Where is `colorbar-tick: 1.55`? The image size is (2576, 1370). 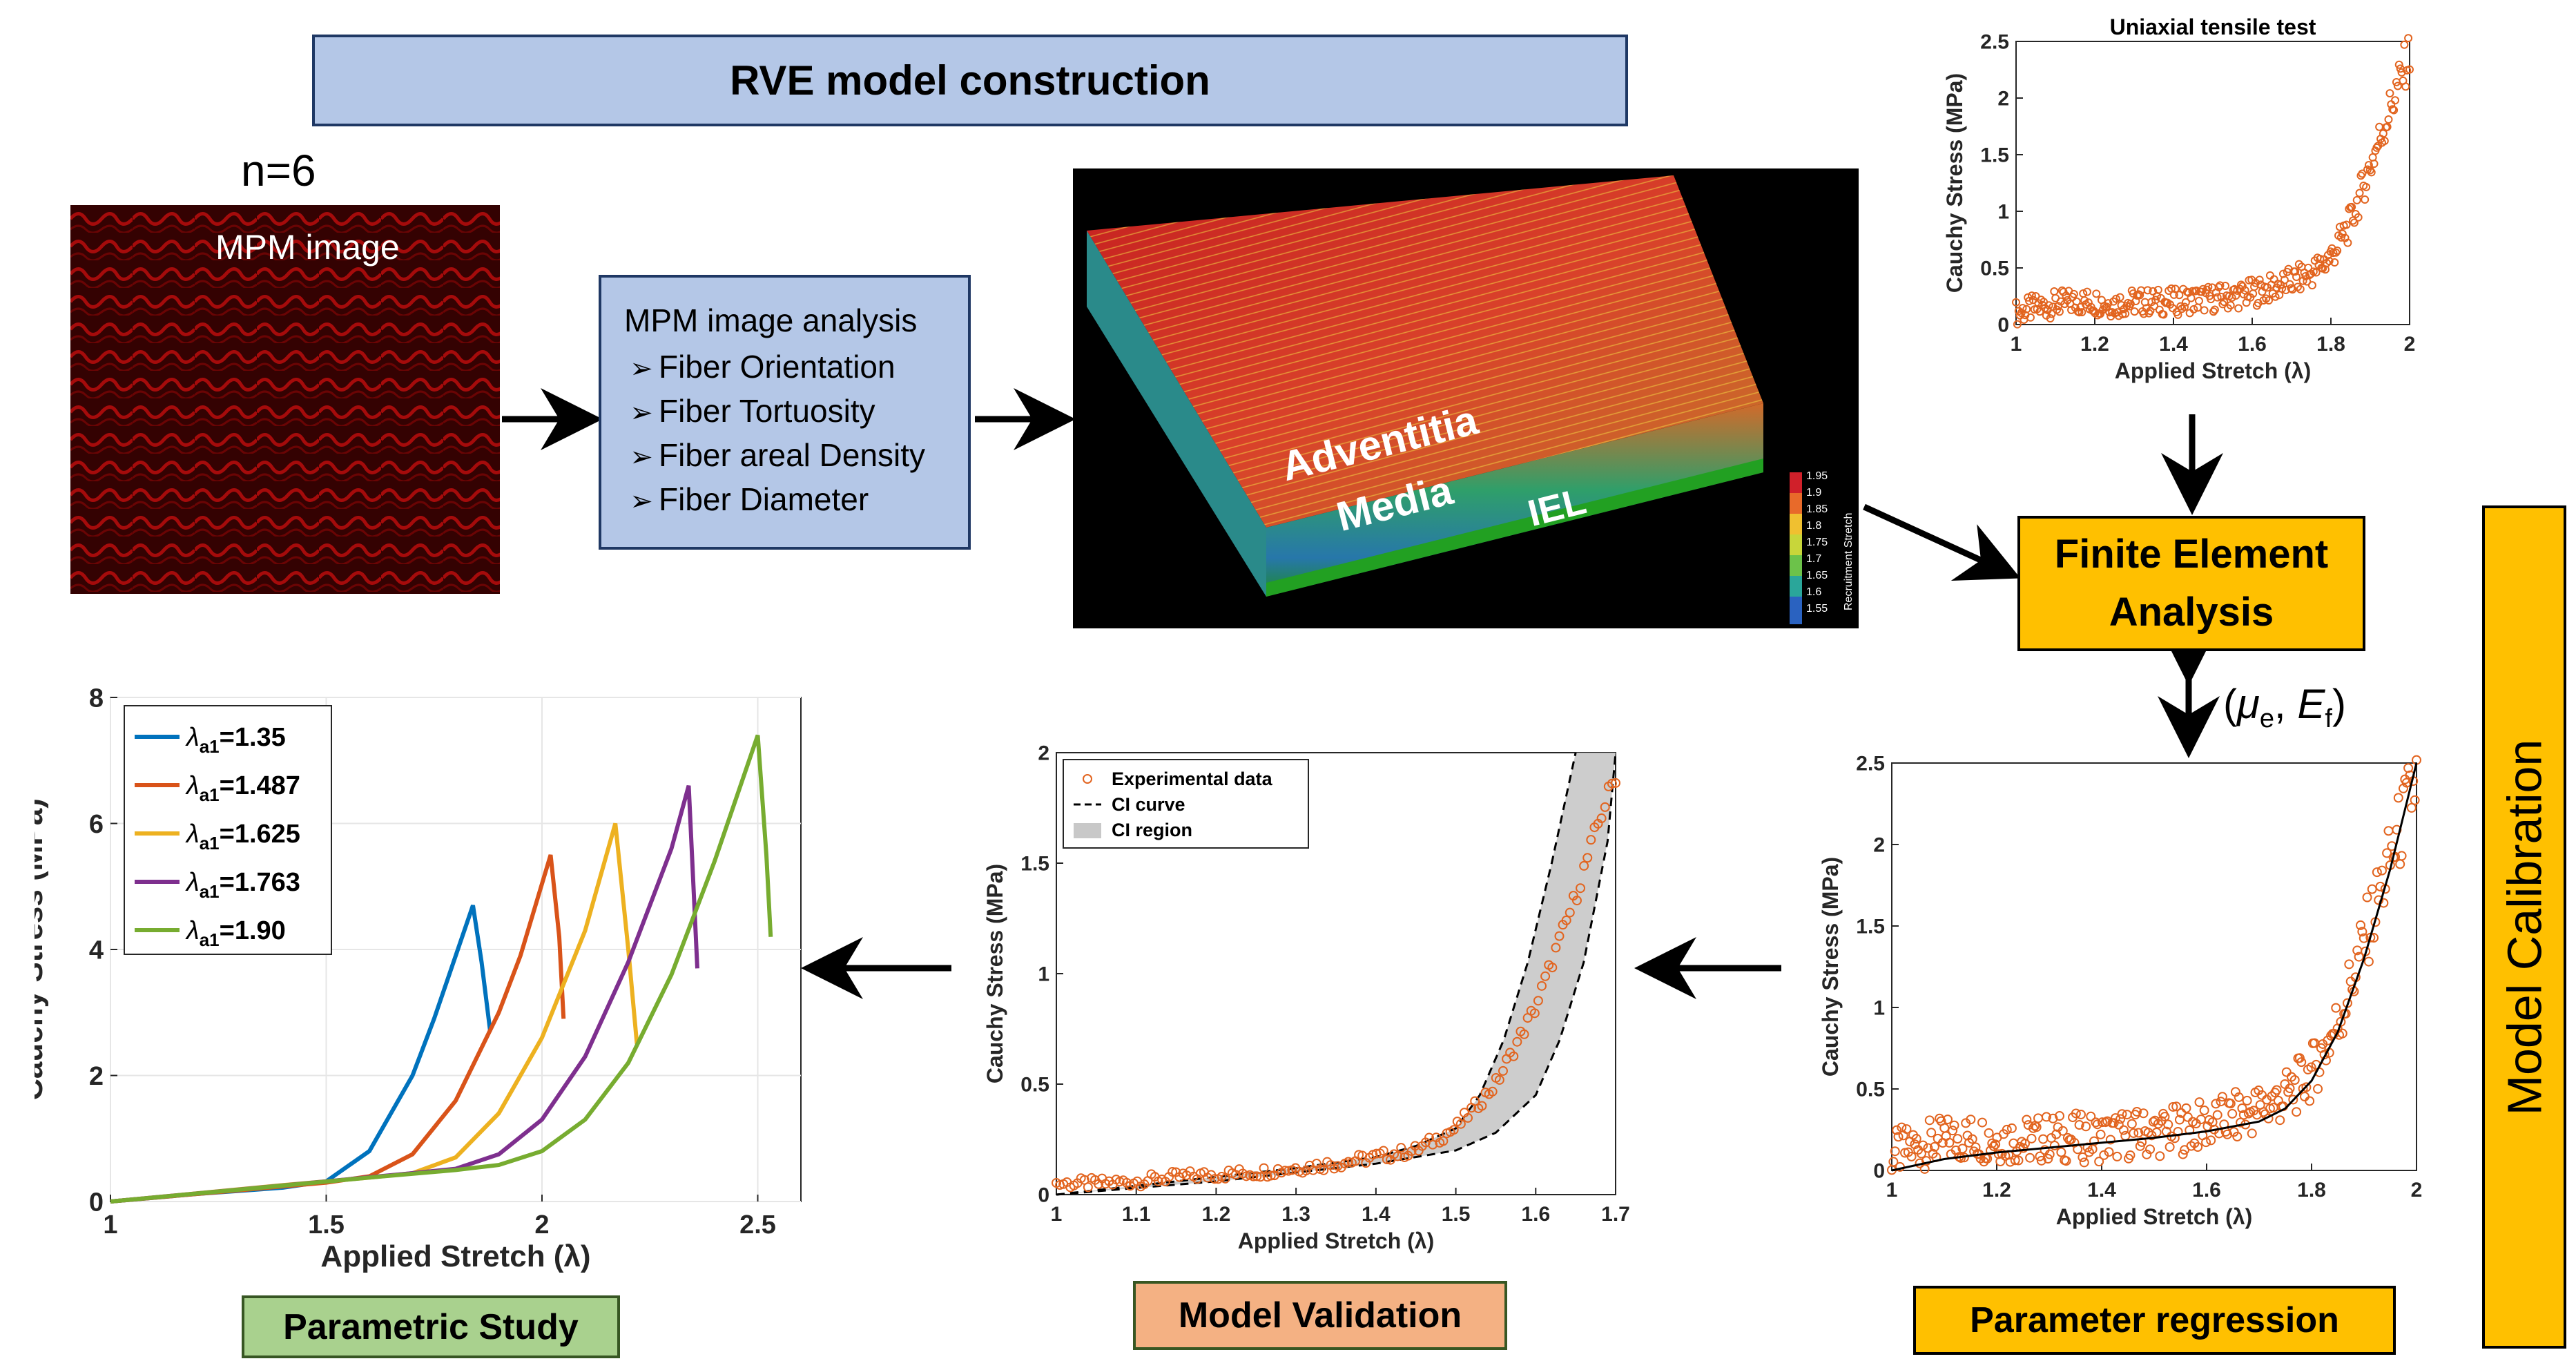 colorbar-tick: 1.55 is located at coordinates (1817, 609).